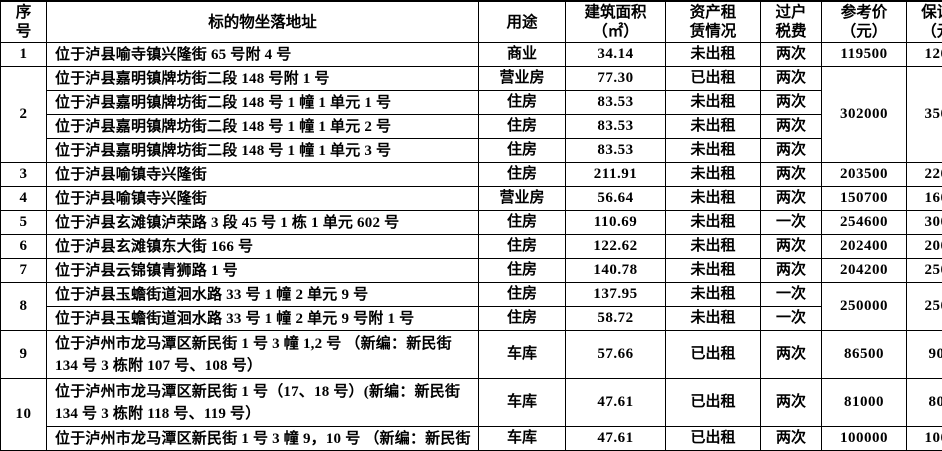 The height and width of the screenshot is (451, 942). What do you see at coordinates (924, 115) in the screenshot?
I see `cell-deposit: 35000` at bounding box center [924, 115].